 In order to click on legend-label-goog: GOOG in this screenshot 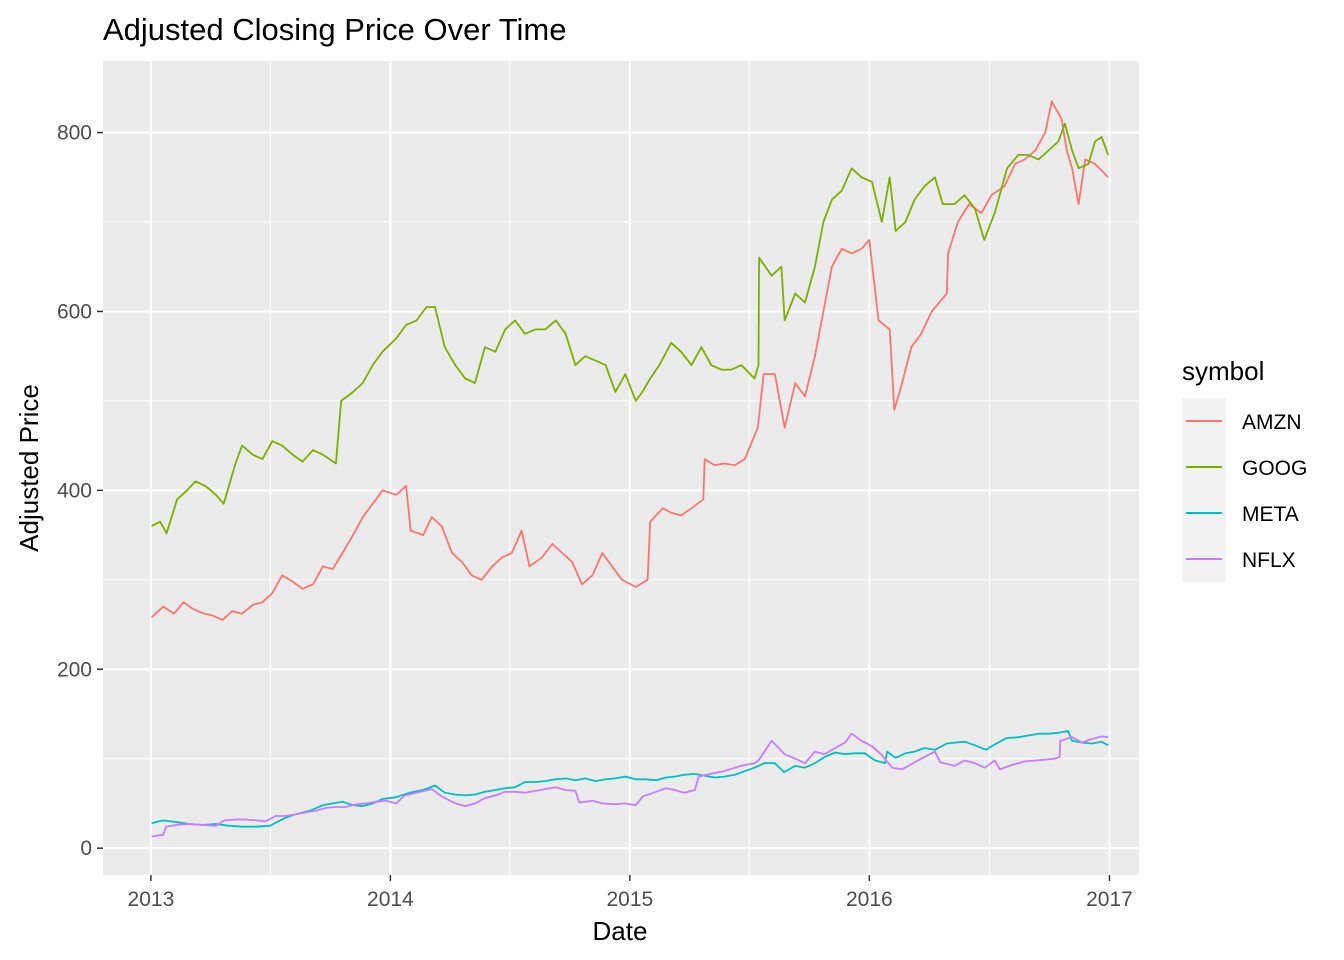, I will do `click(1274, 468)`.